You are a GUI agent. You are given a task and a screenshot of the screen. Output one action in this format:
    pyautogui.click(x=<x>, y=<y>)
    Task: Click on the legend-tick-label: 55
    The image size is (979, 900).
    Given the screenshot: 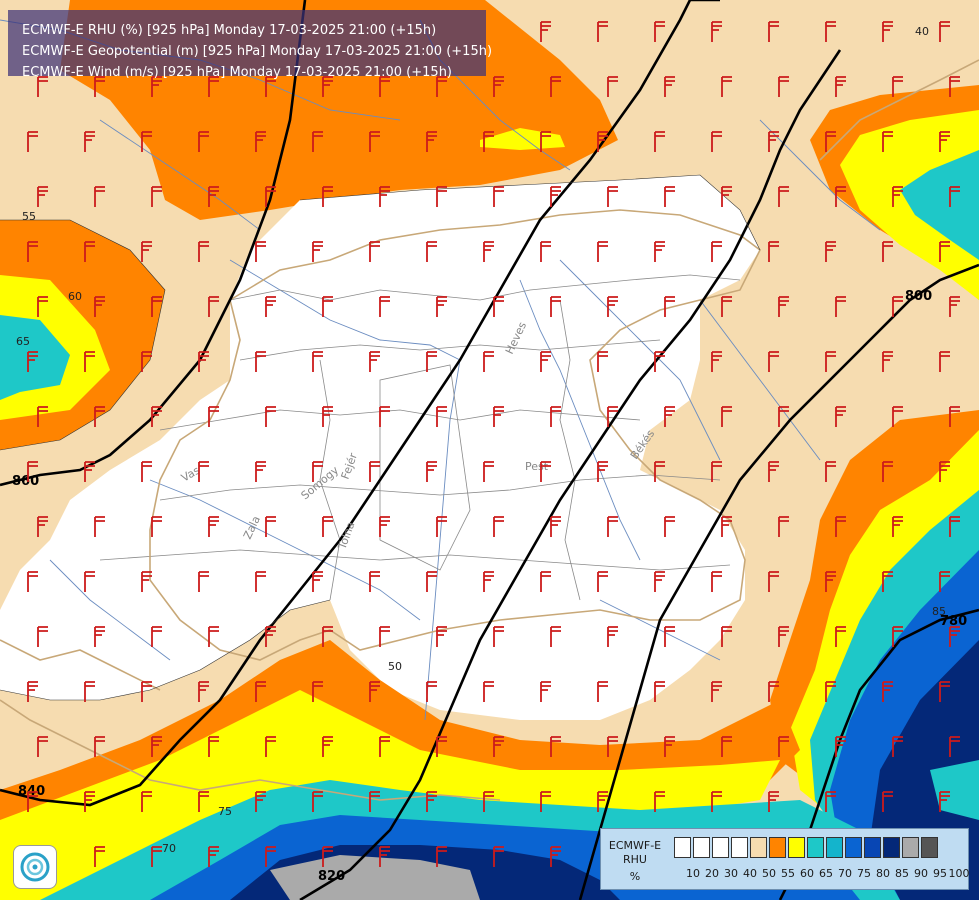 What is the action you would take?
    pyautogui.click(x=788, y=873)
    